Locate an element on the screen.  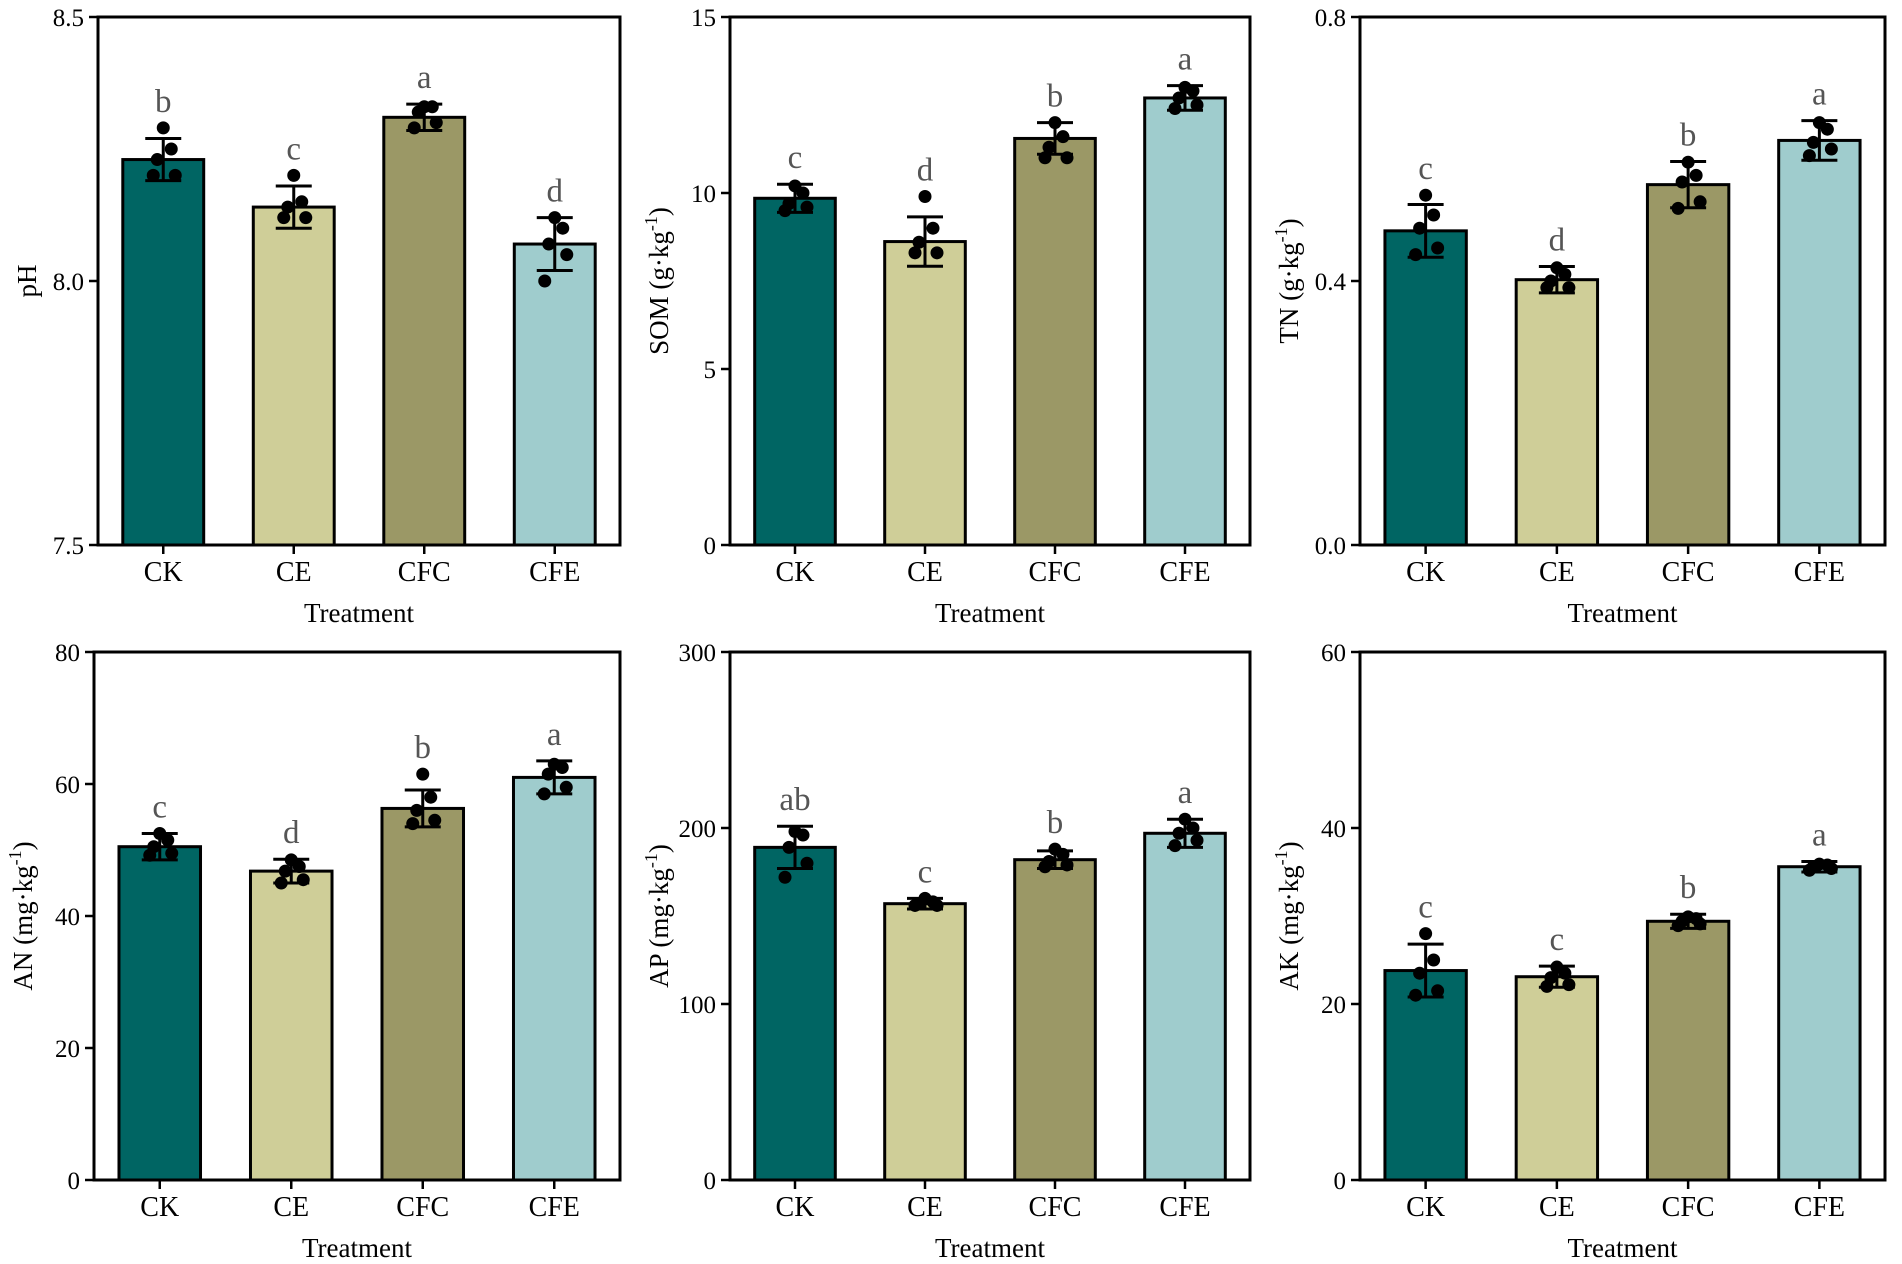
x-tick-label-ak-cfe: CFE is located at coordinates (1819, 1207).